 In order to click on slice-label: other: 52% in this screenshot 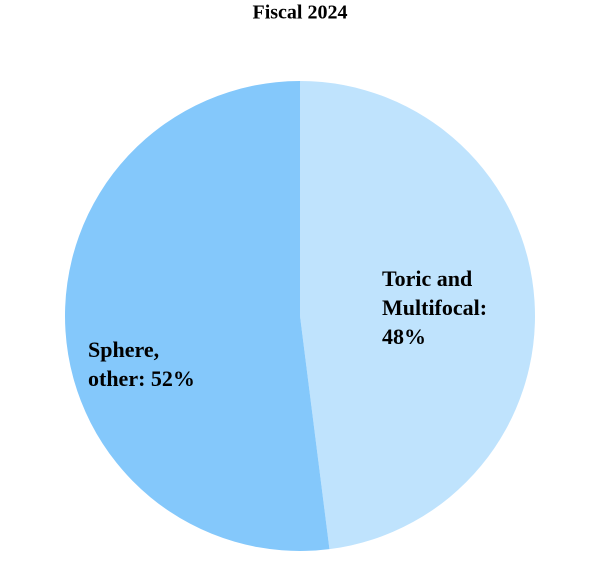, I will do `click(141, 378)`.